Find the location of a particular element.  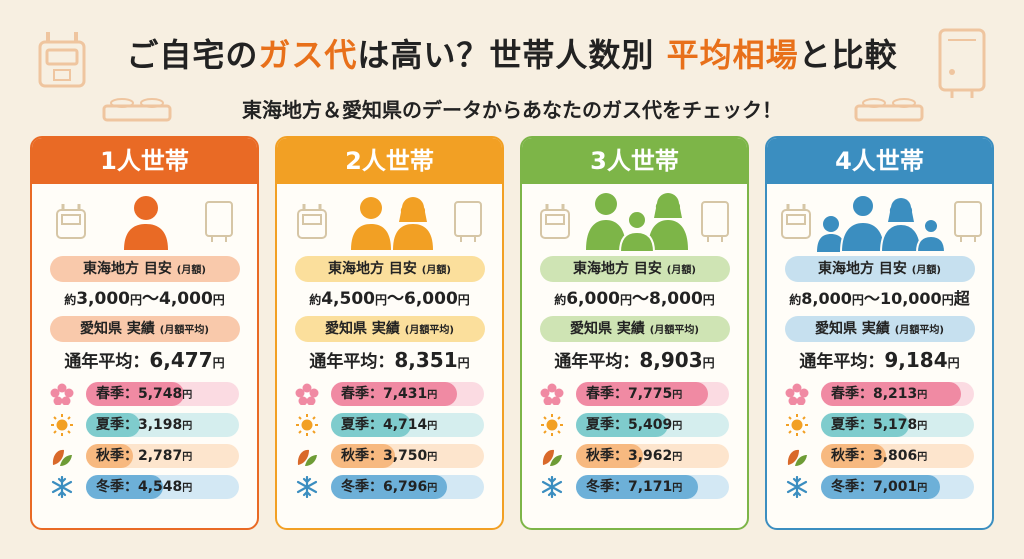

season-value: 冬季：4,548円 is located at coordinates (144, 487).